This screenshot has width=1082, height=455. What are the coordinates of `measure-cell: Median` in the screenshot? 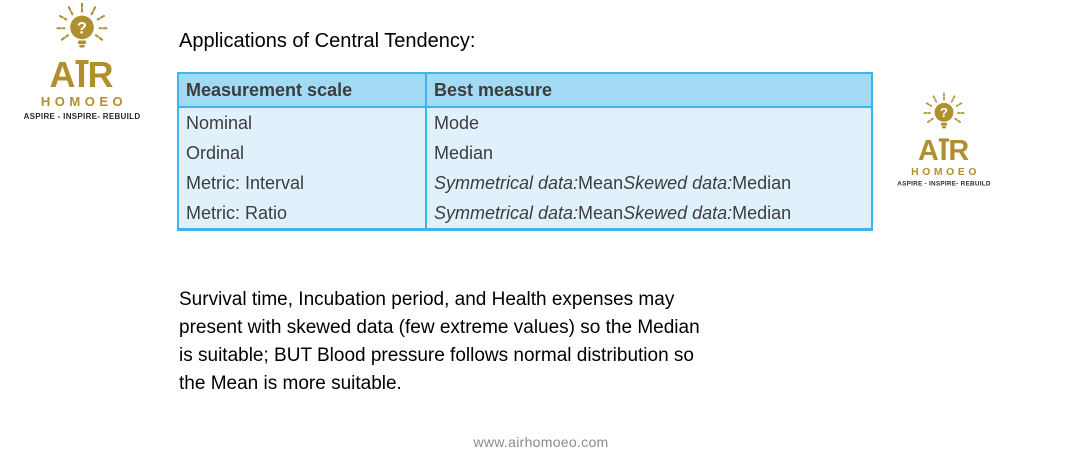 It's located at (649, 153).